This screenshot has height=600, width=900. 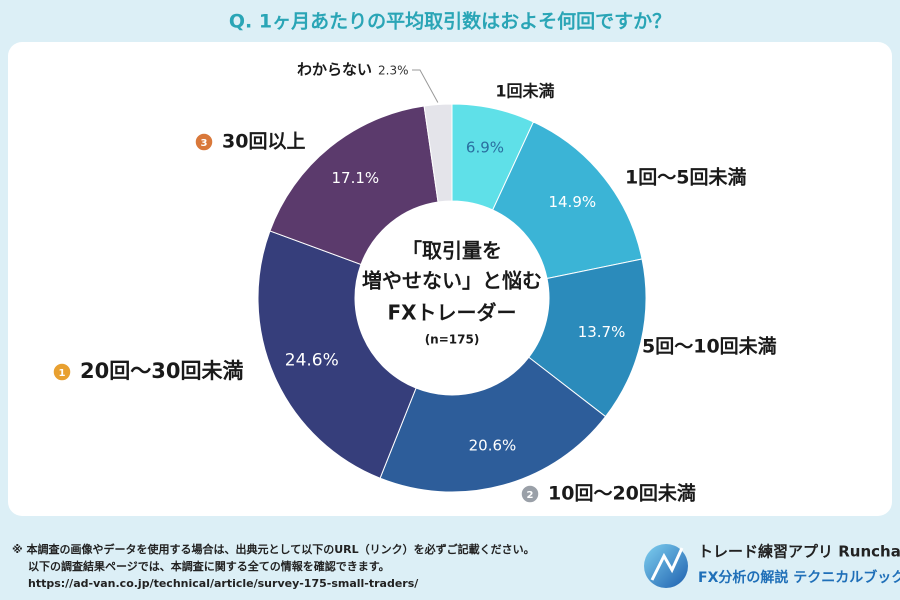 What do you see at coordinates (452, 340) in the screenshot?
I see `center-text: (n=175)` at bounding box center [452, 340].